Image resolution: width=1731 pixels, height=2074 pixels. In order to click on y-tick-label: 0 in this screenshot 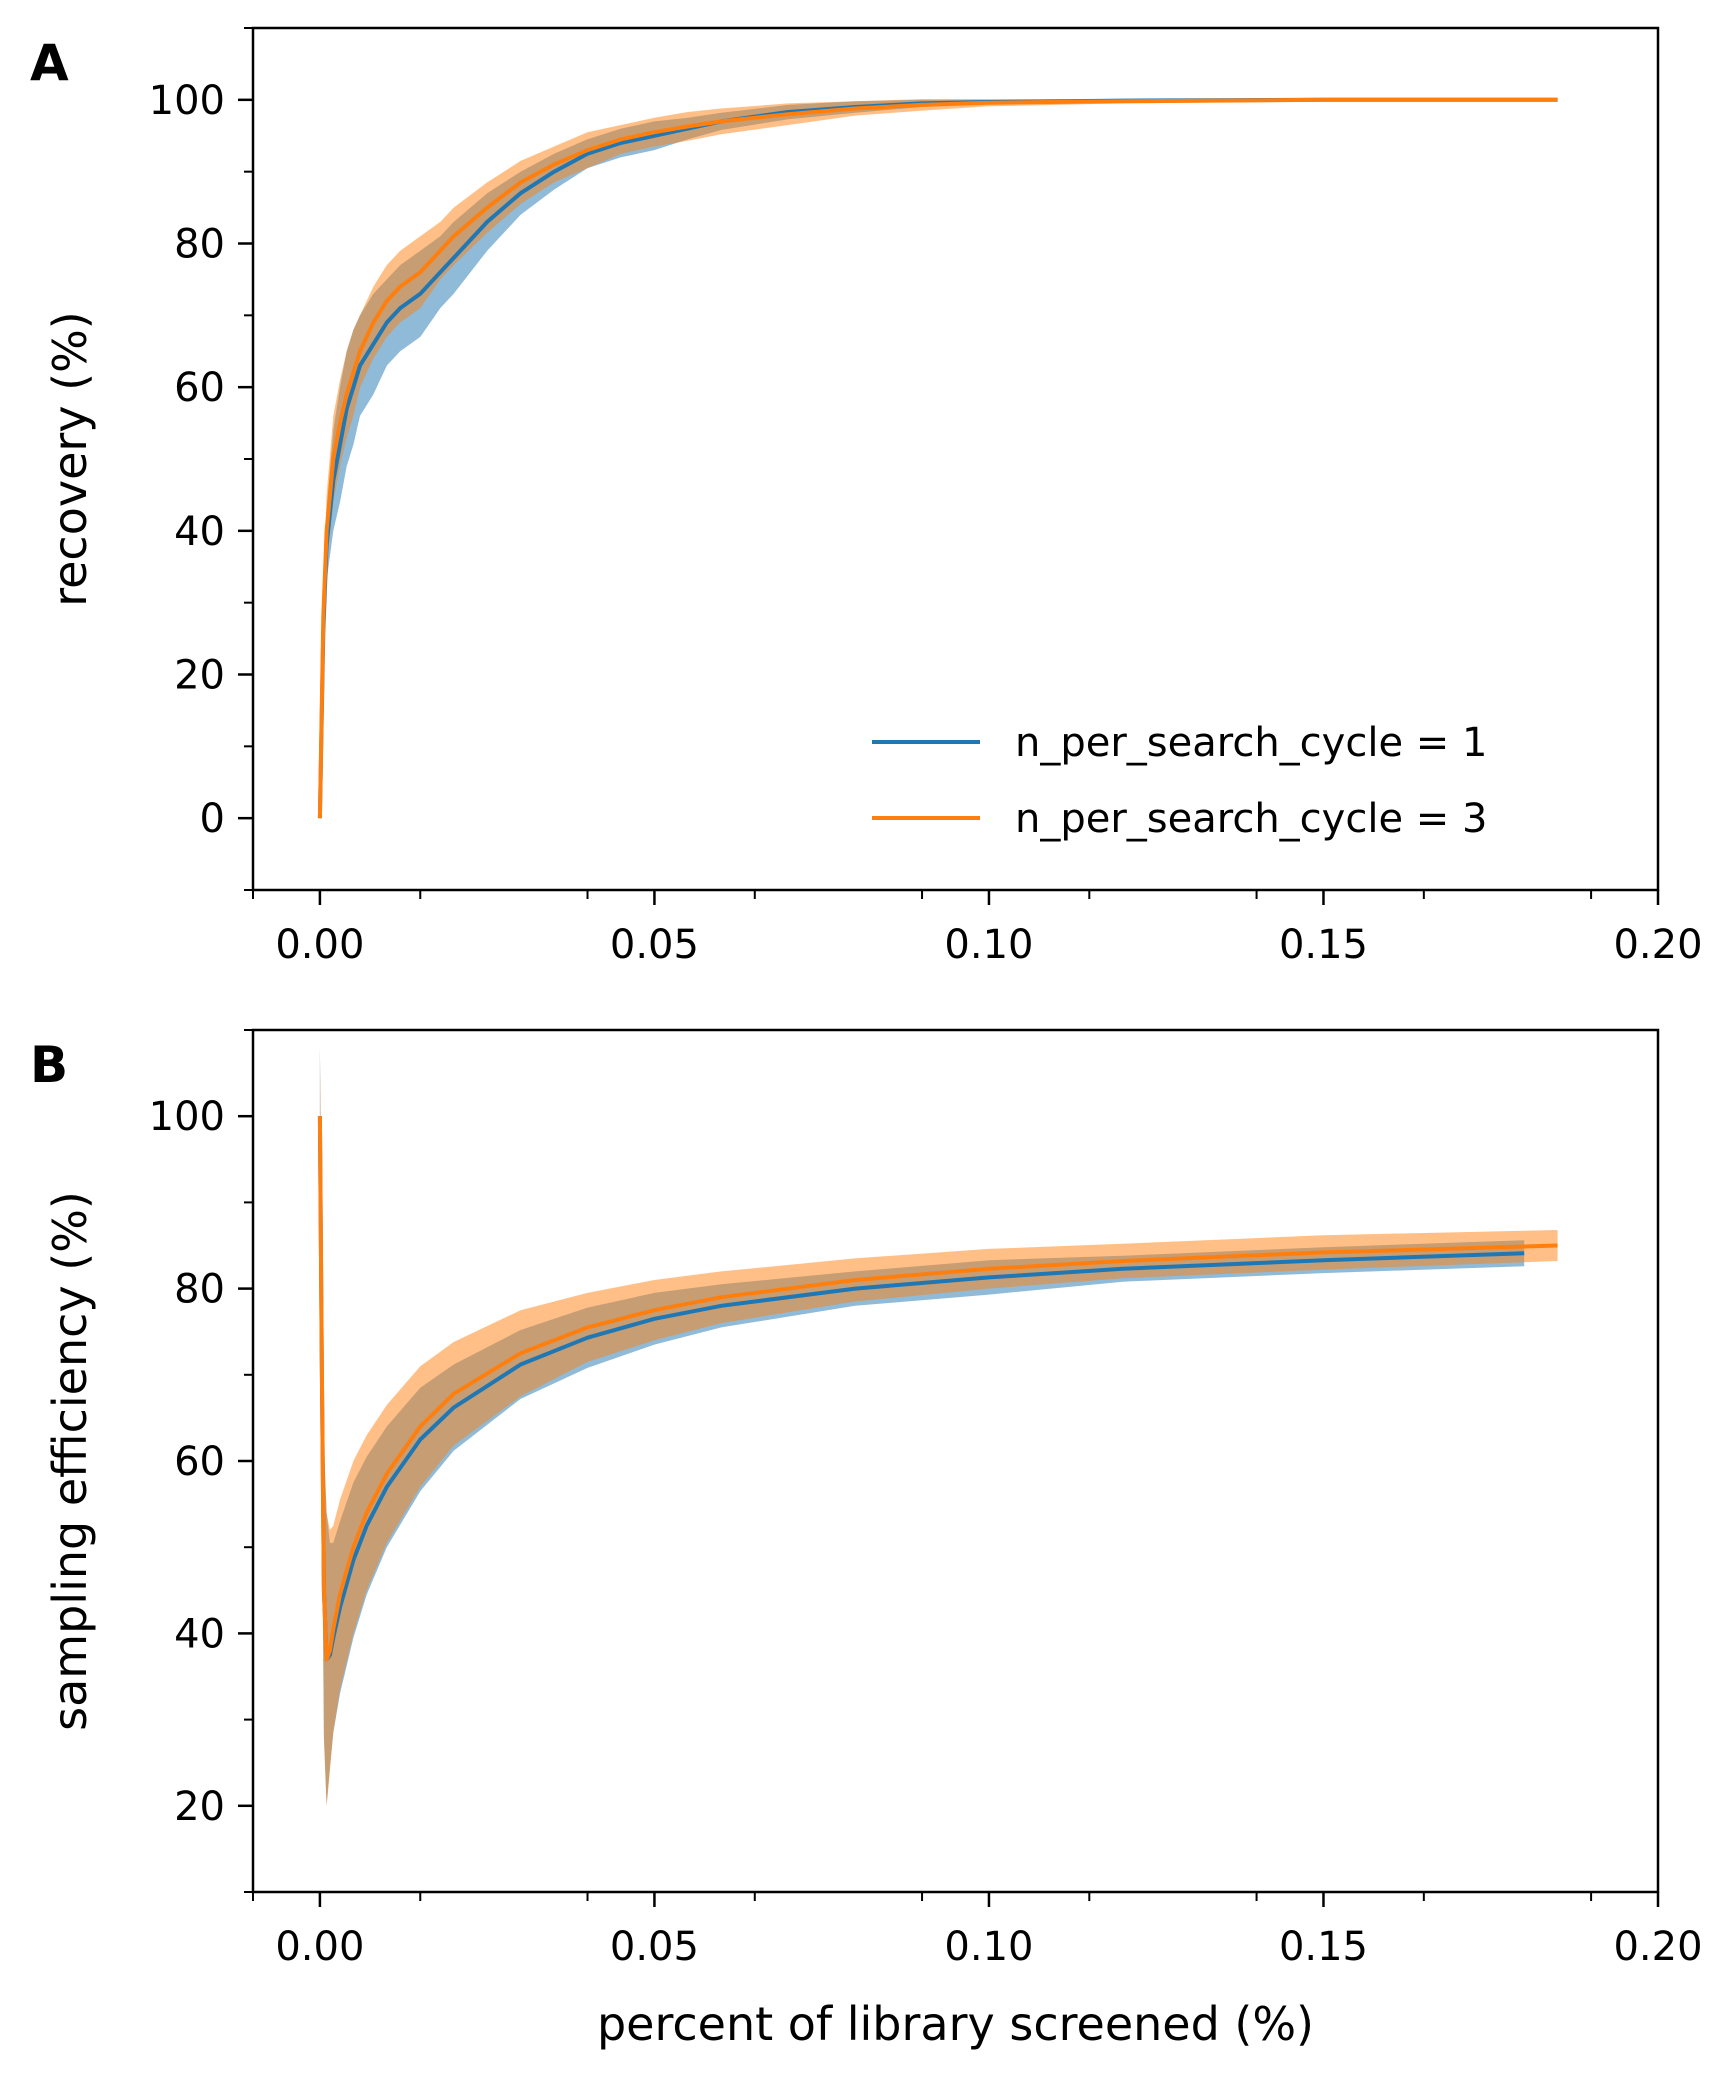, I will do `click(212, 819)`.